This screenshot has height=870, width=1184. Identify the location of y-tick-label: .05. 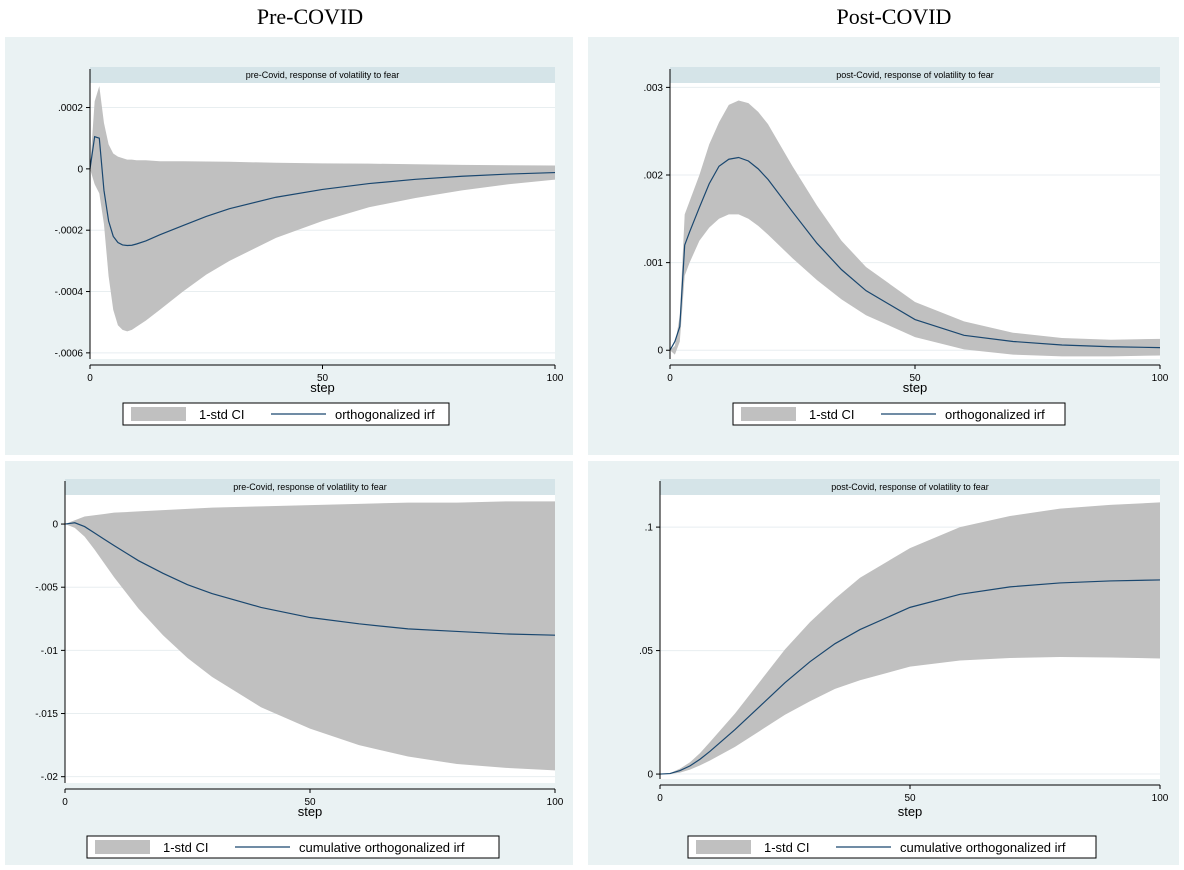
(646, 651).